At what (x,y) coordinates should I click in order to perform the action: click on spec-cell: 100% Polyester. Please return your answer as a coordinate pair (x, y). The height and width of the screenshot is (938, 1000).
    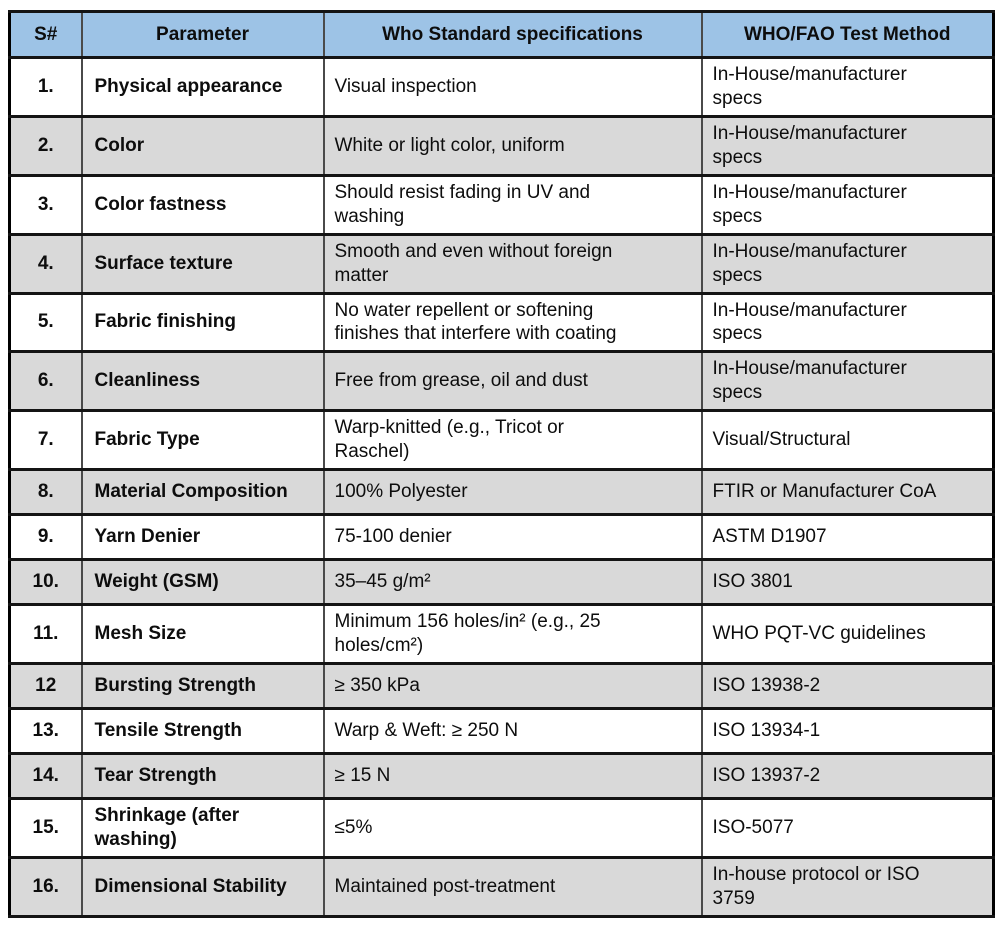
    Looking at the image, I should click on (512, 492).